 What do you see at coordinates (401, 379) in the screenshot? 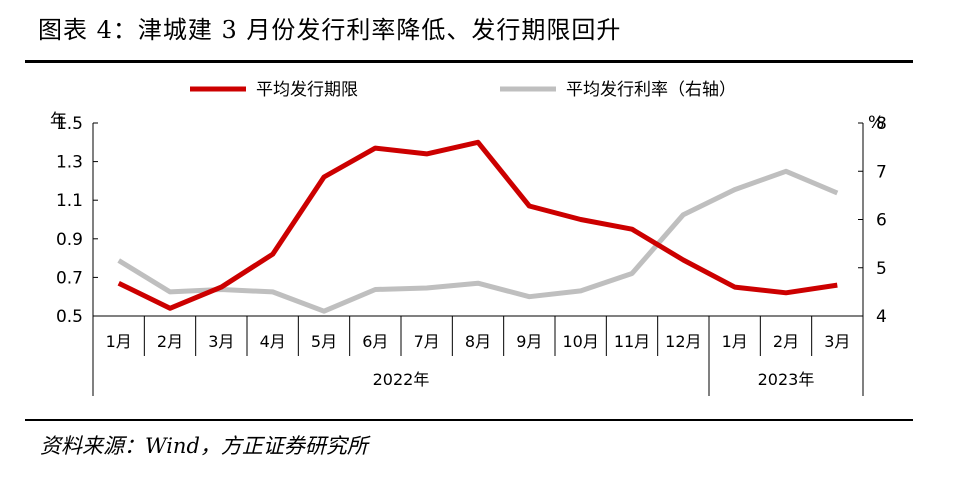
I see `year-label: 2022年` at bounding box center [401, 379].